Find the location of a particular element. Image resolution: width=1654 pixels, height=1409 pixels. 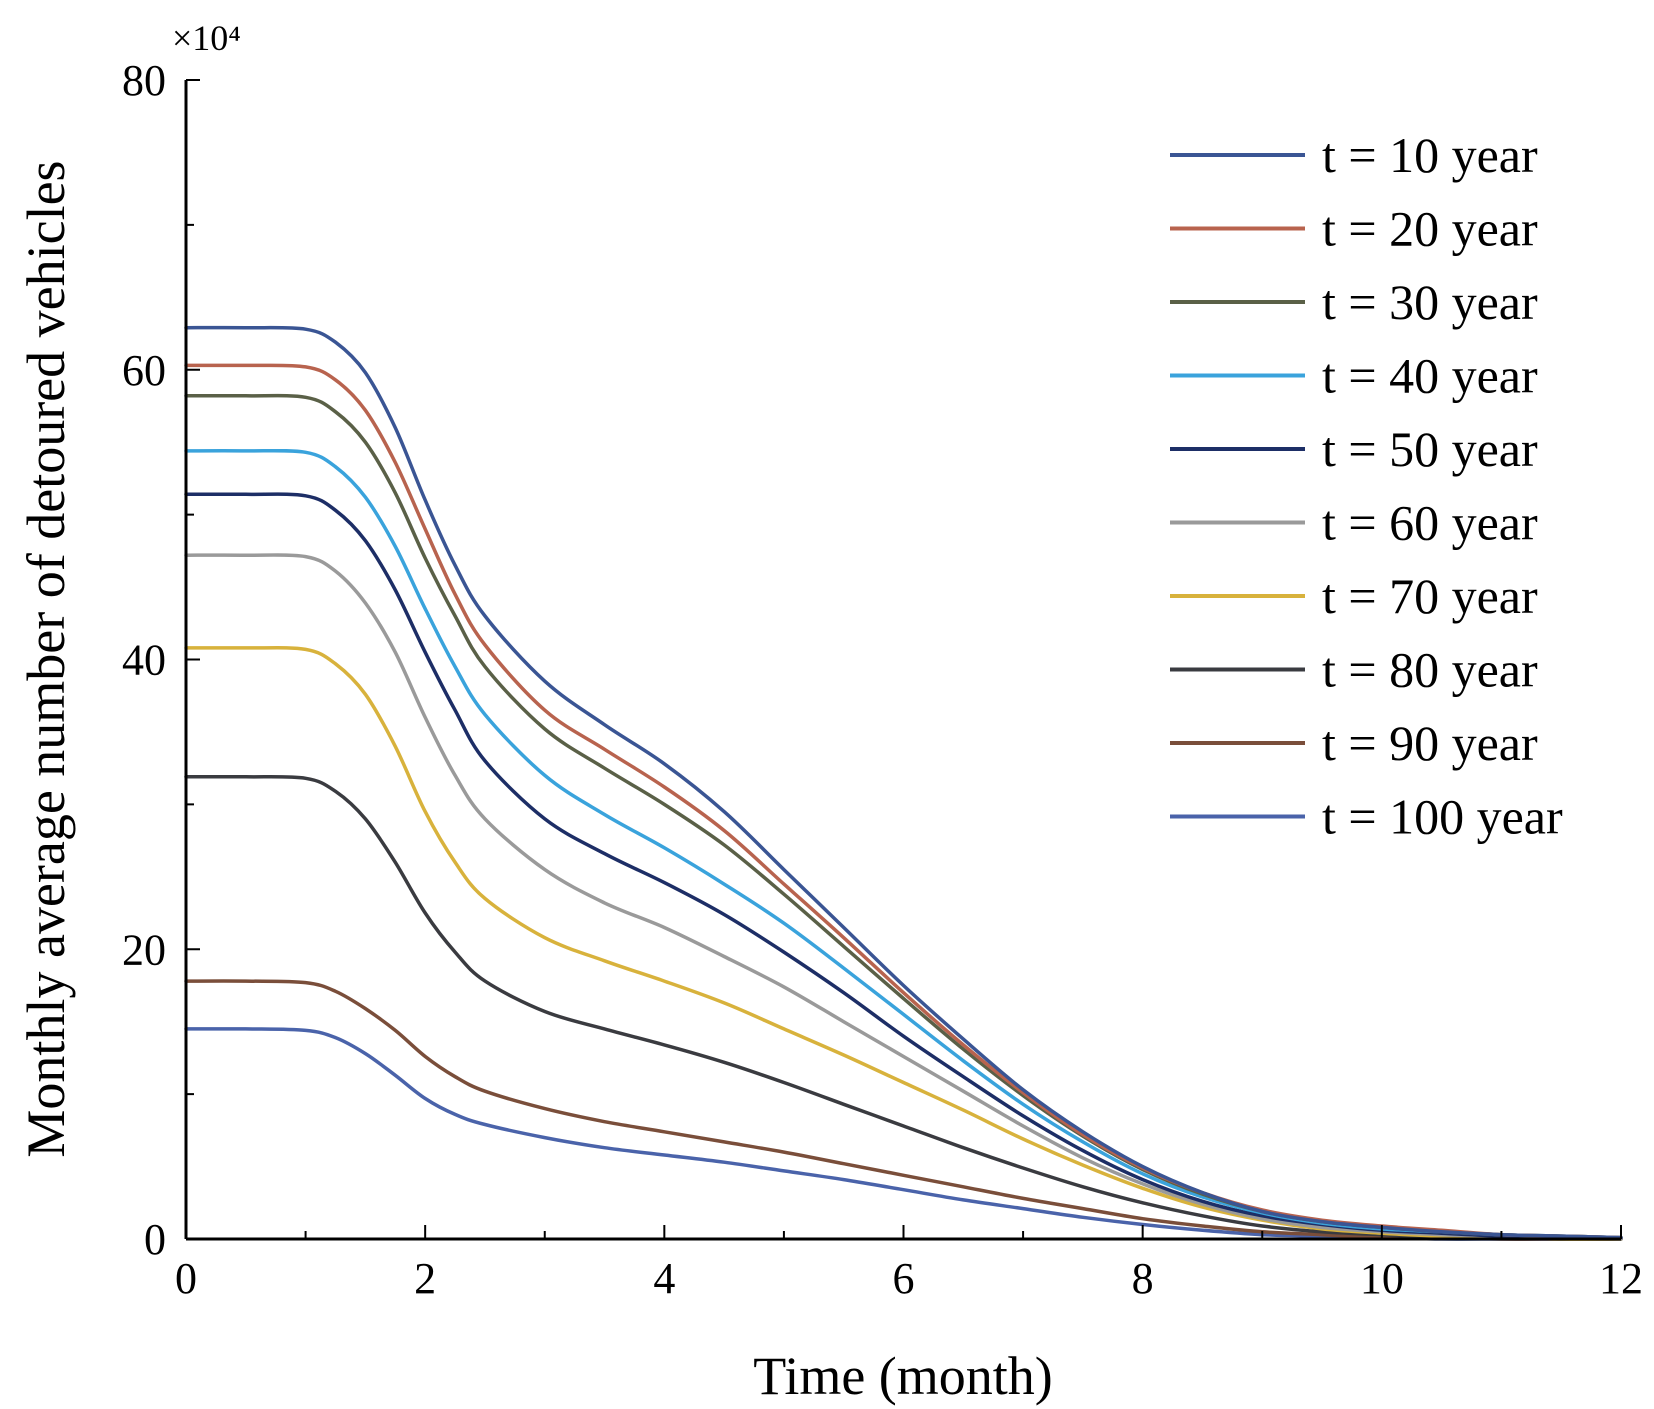

legend-item: t = 20 year is located at coordinates (1354, 229).